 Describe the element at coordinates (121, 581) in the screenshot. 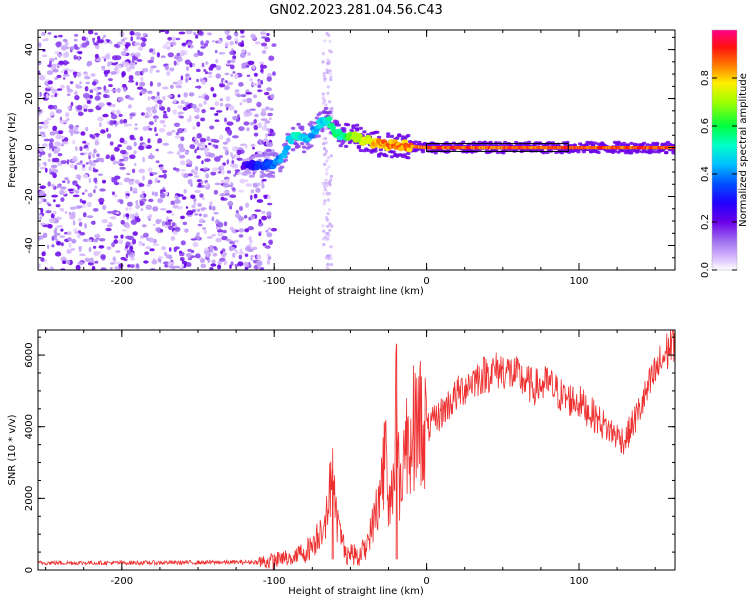

I see `x-tick-label: -200` at that location.